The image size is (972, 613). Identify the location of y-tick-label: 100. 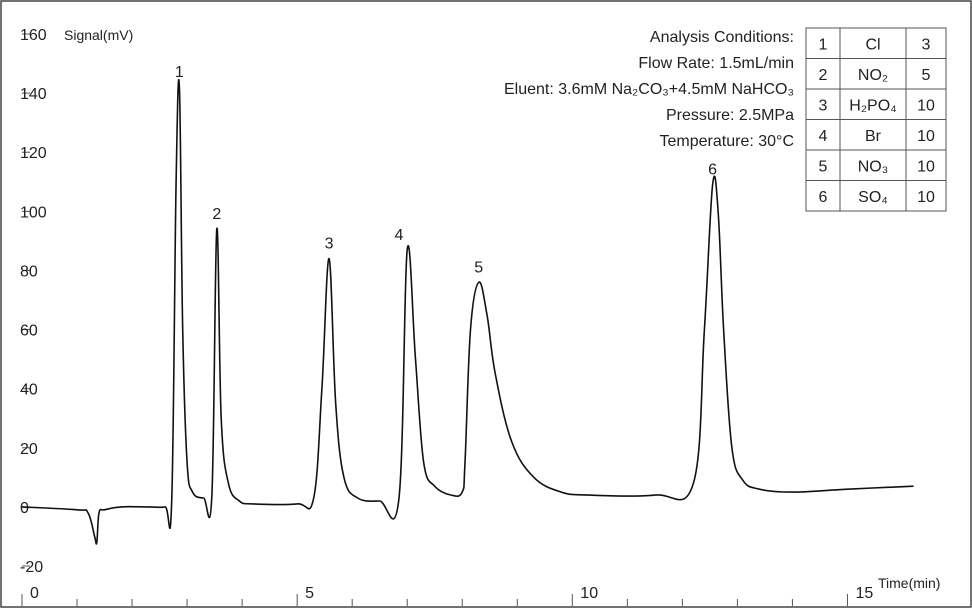
(33, 212).